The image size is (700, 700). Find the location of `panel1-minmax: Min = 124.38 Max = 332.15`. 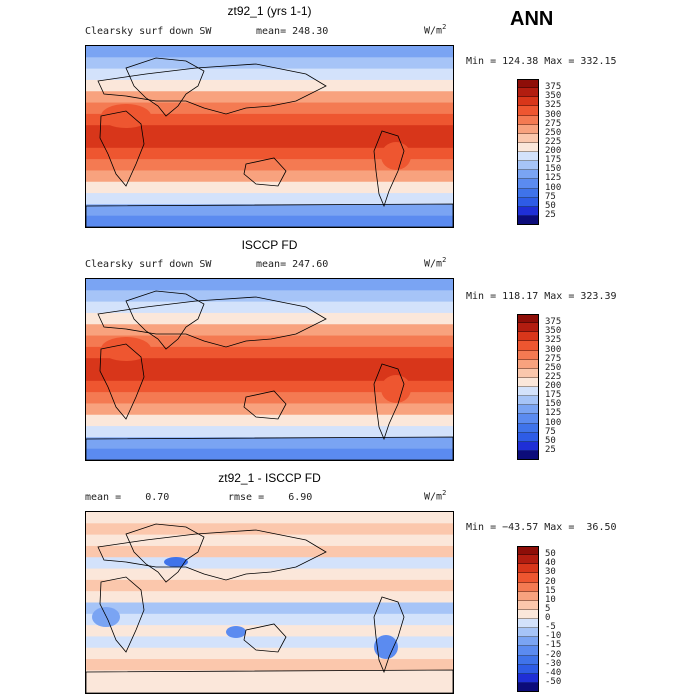

panel1-minmax: Min = 124.38 Max = 332.15 is located at coordinates (541, 61).